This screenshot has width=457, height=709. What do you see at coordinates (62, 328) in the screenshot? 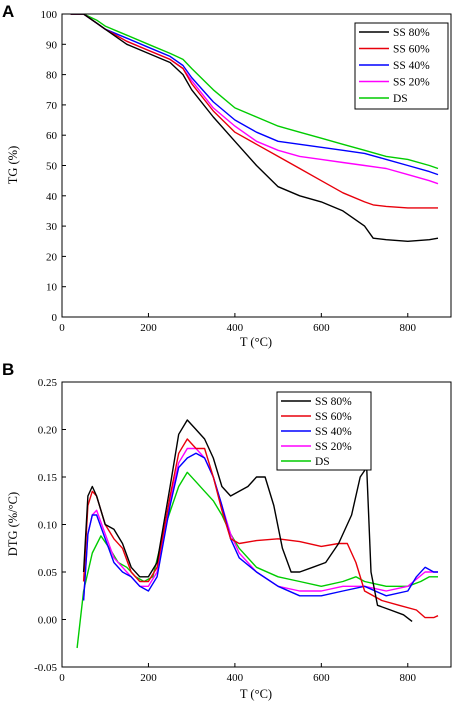
I see `panel-a-x-tick-label: 0` at bounding box center [62, 328].